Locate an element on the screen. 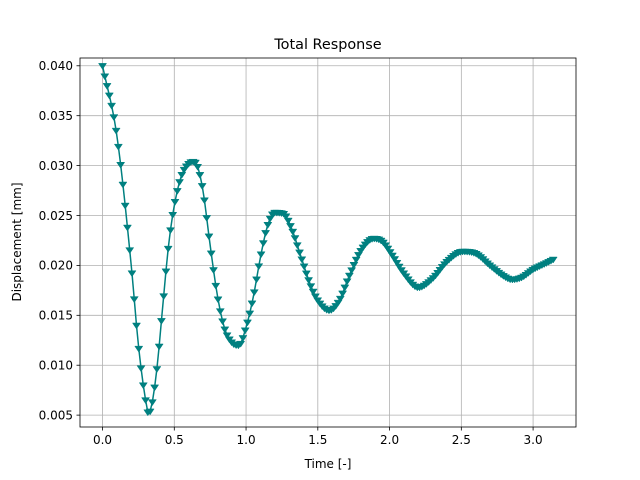  y-tick-label: 0.010 is located at coordinates (56, 366).